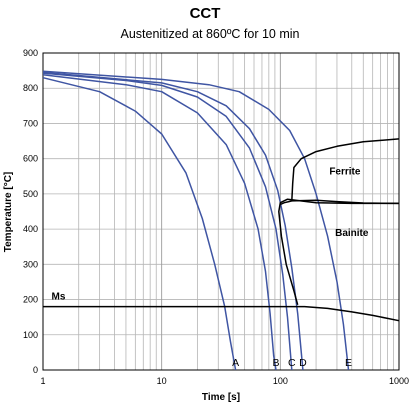  Describe the element at coordinates (276, 363) in the screenshot. I see `curve-label-b: B` at that location.